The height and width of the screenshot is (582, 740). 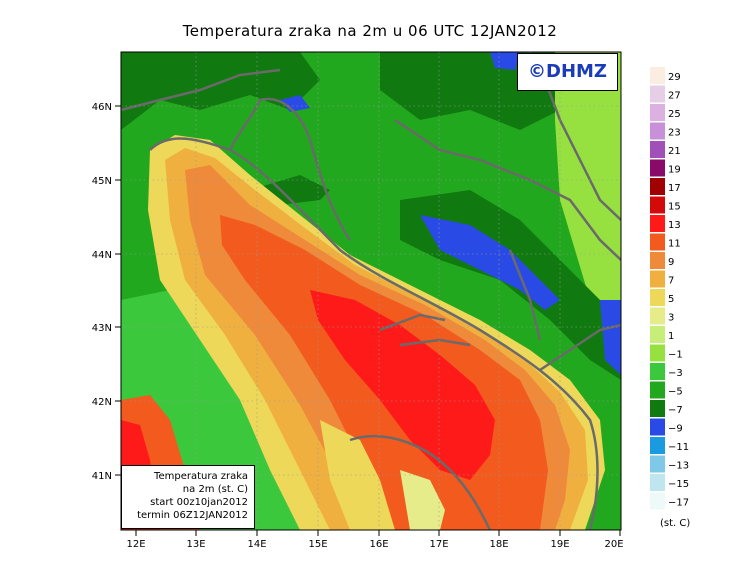 I want to click on legend-label: 23, so click(x=674, y=133).